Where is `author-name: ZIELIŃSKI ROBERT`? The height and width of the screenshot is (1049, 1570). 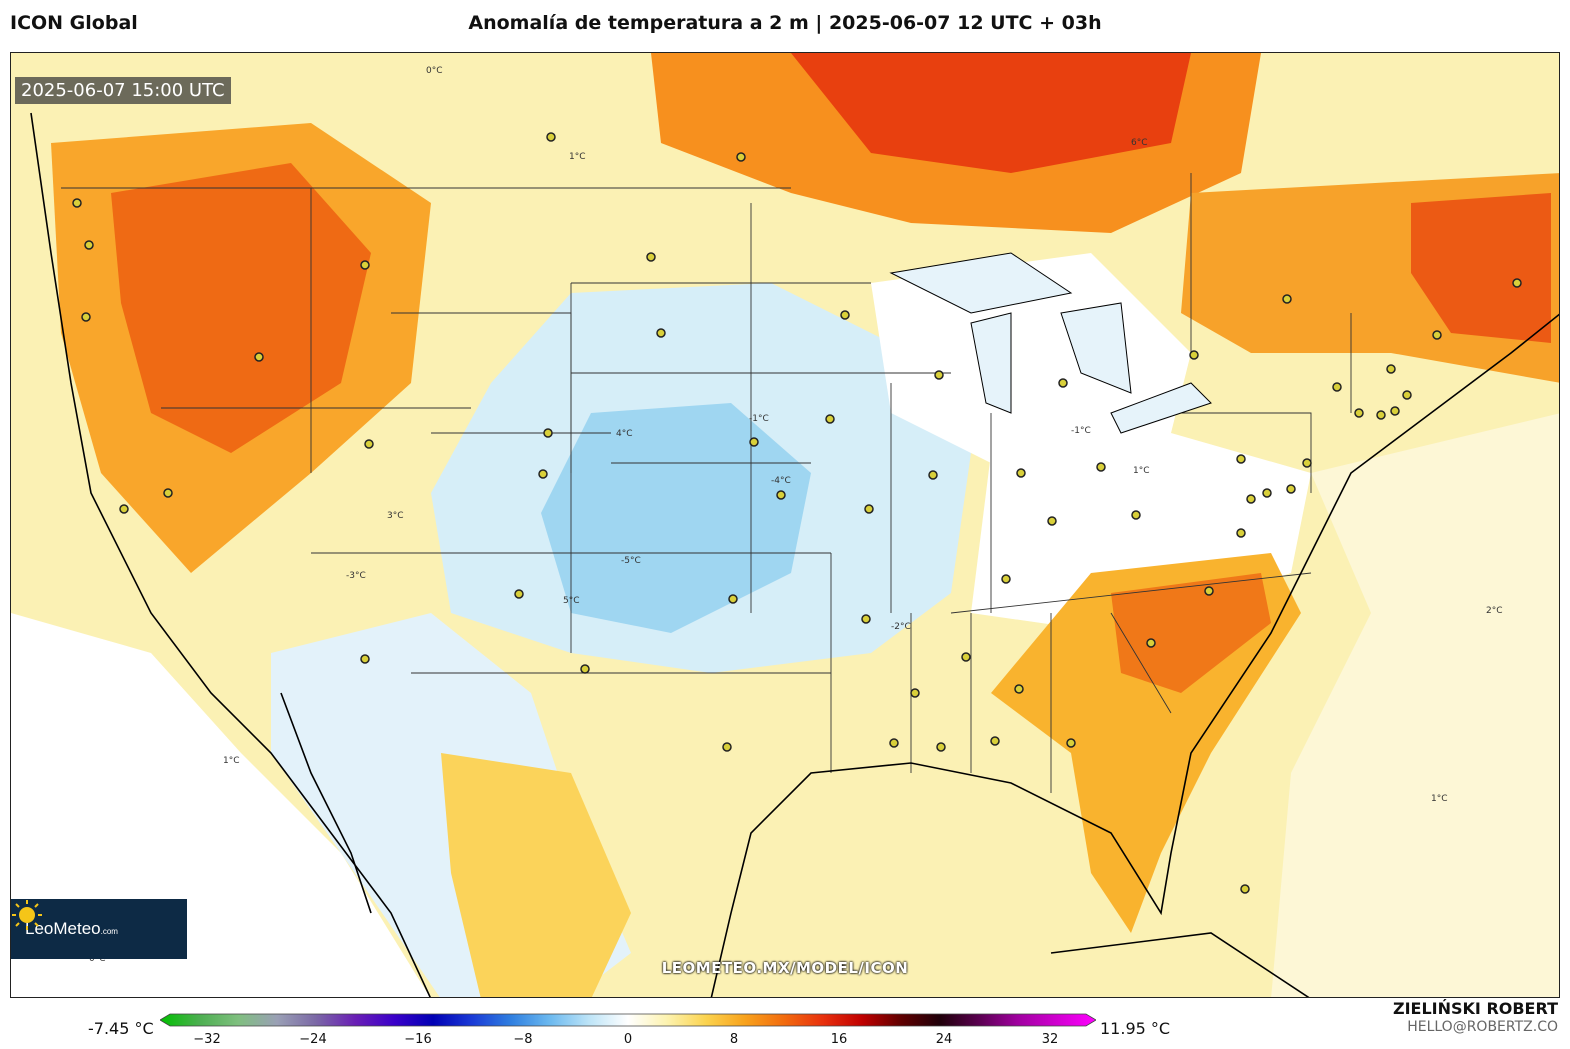 author-name: ZIELIŃSKI ROBERT is located at coordinates (1475, 1008).